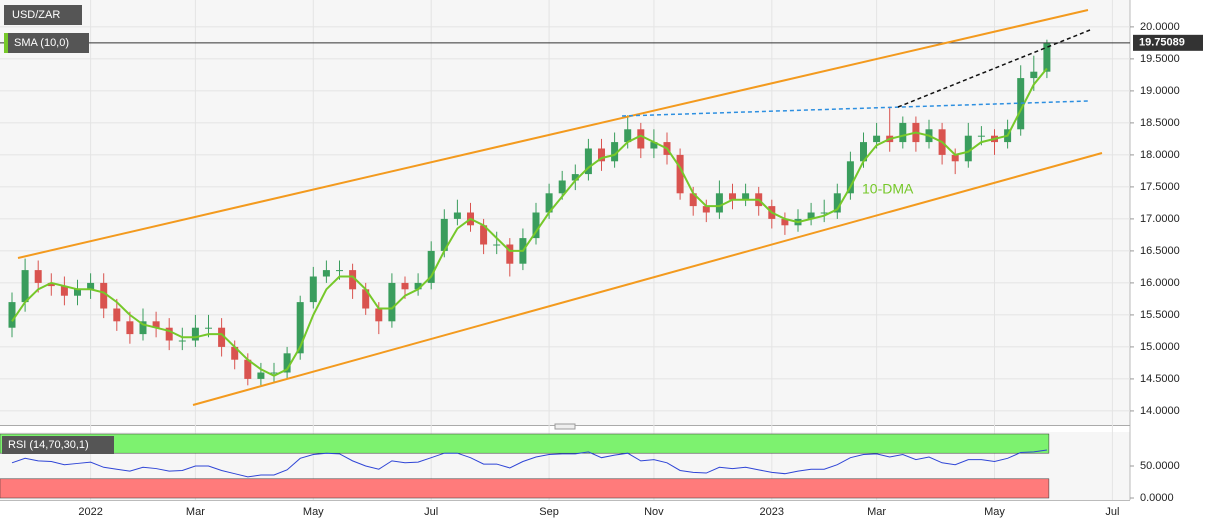  I want to click on rsi-label: RSI (14,70,30,1), so click(48, 445).